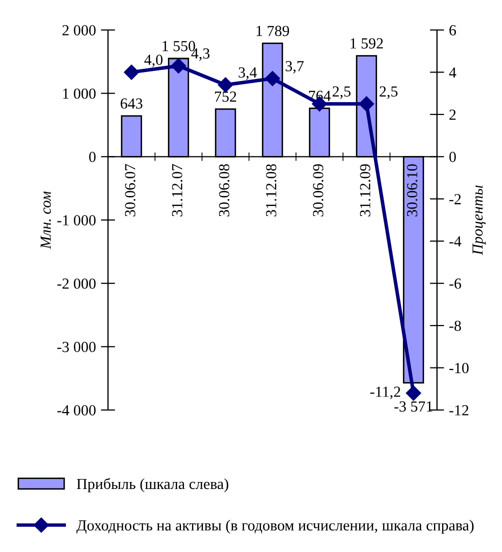 The width and height of the screenshot is (502, 552). I want to click on data-label: 4,0, so click(153, 61).